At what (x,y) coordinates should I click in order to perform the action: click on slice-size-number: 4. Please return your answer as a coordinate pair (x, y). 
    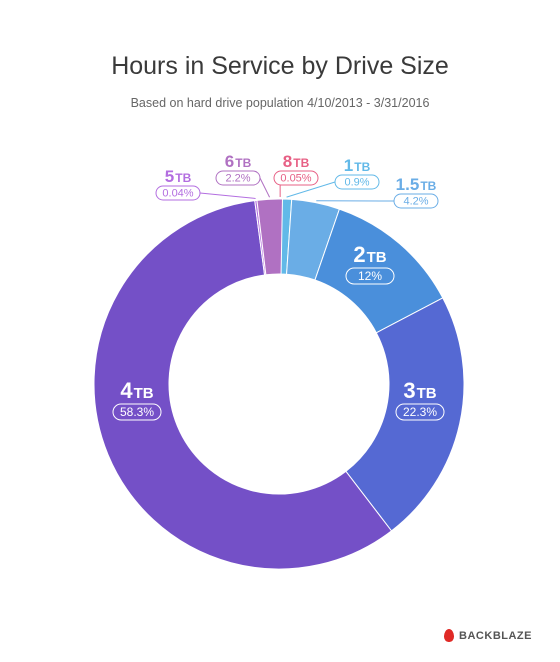
    Looking at the image, I should click on (126, 390).